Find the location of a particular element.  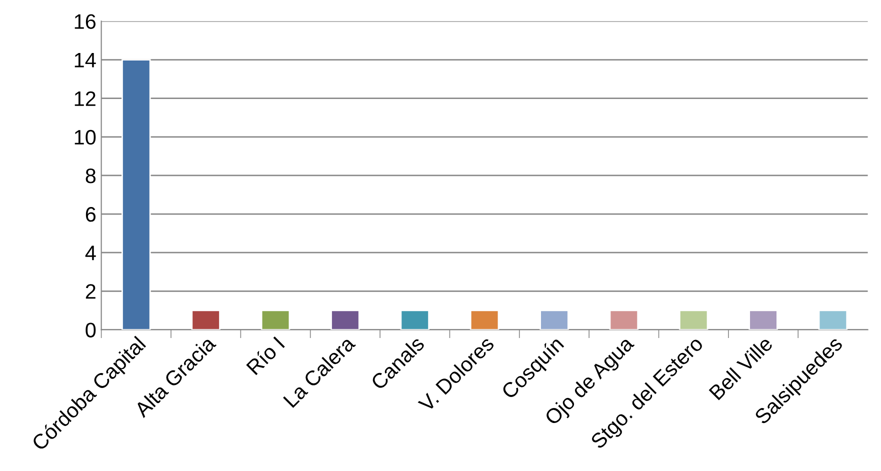

y-tick-label: 14 is located at coordinates (85, 60).